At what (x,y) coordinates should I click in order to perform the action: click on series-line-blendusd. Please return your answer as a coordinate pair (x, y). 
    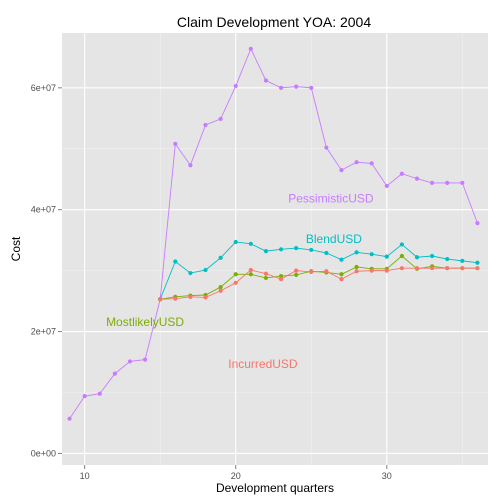
    Looking at the image, I should click on (318, 270).